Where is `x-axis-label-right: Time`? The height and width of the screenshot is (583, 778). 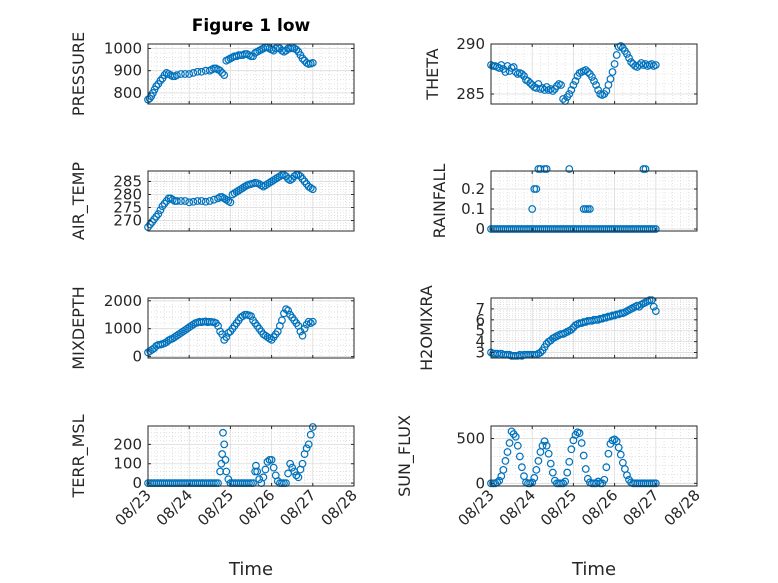 x-axis-label-right: Time is located at coordinates (593, 569).